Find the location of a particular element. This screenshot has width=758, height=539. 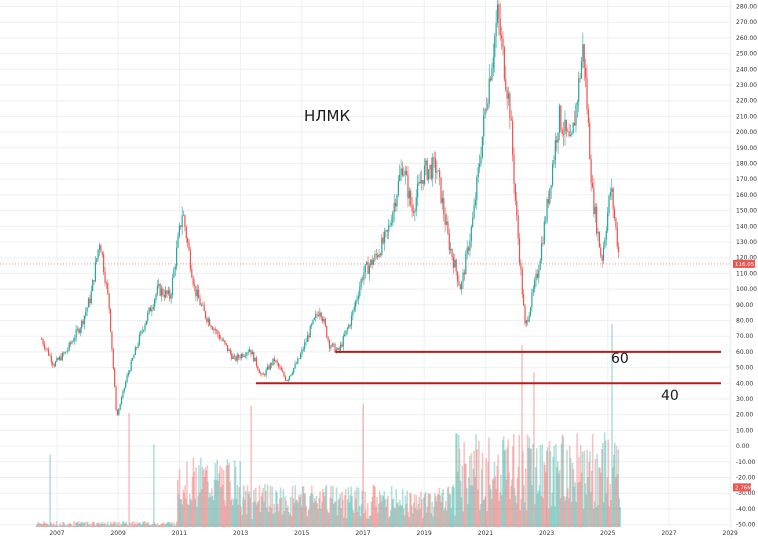

y-tick-label: 280.00 is located at coordinates (746, 7).